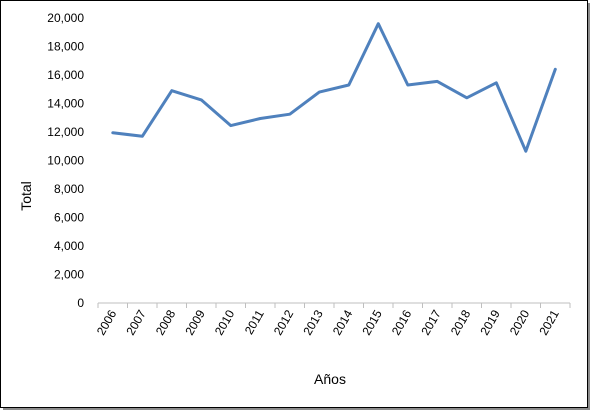 Image resolution: width=590 pixels, height=410 pixels. What do you see at coordinates (195, 322) in the screenshot?
I see `x-tick-label: 2009` at bounding box center [195, 322].